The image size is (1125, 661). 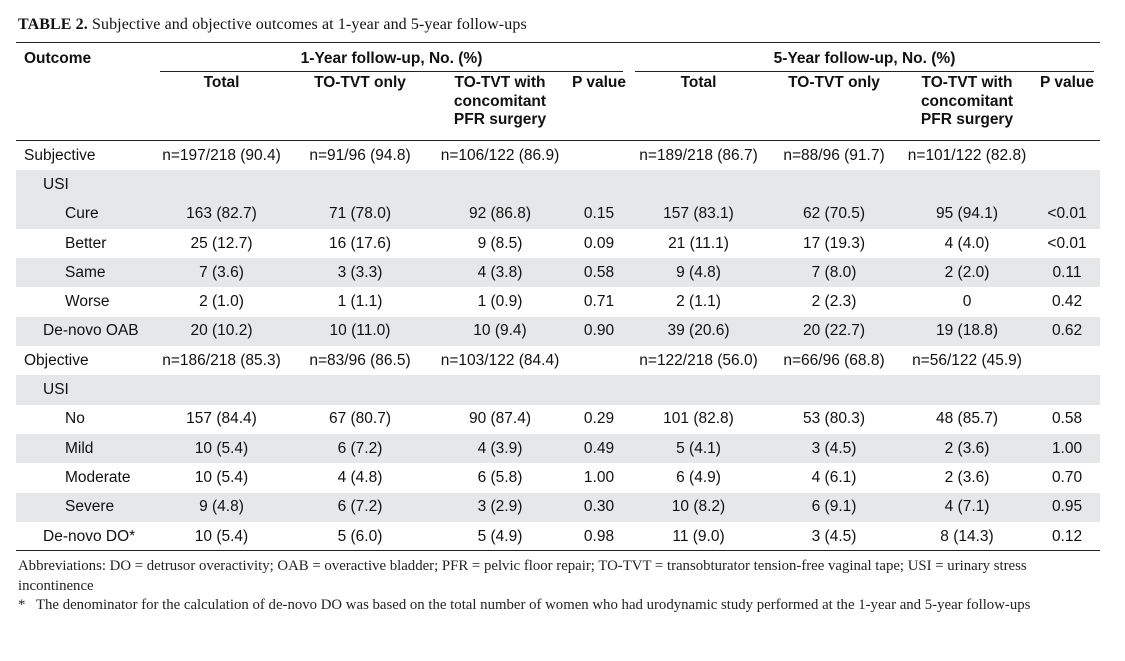 I want to click on table-cell: 62 (70.5), so click(x=834, y=214).